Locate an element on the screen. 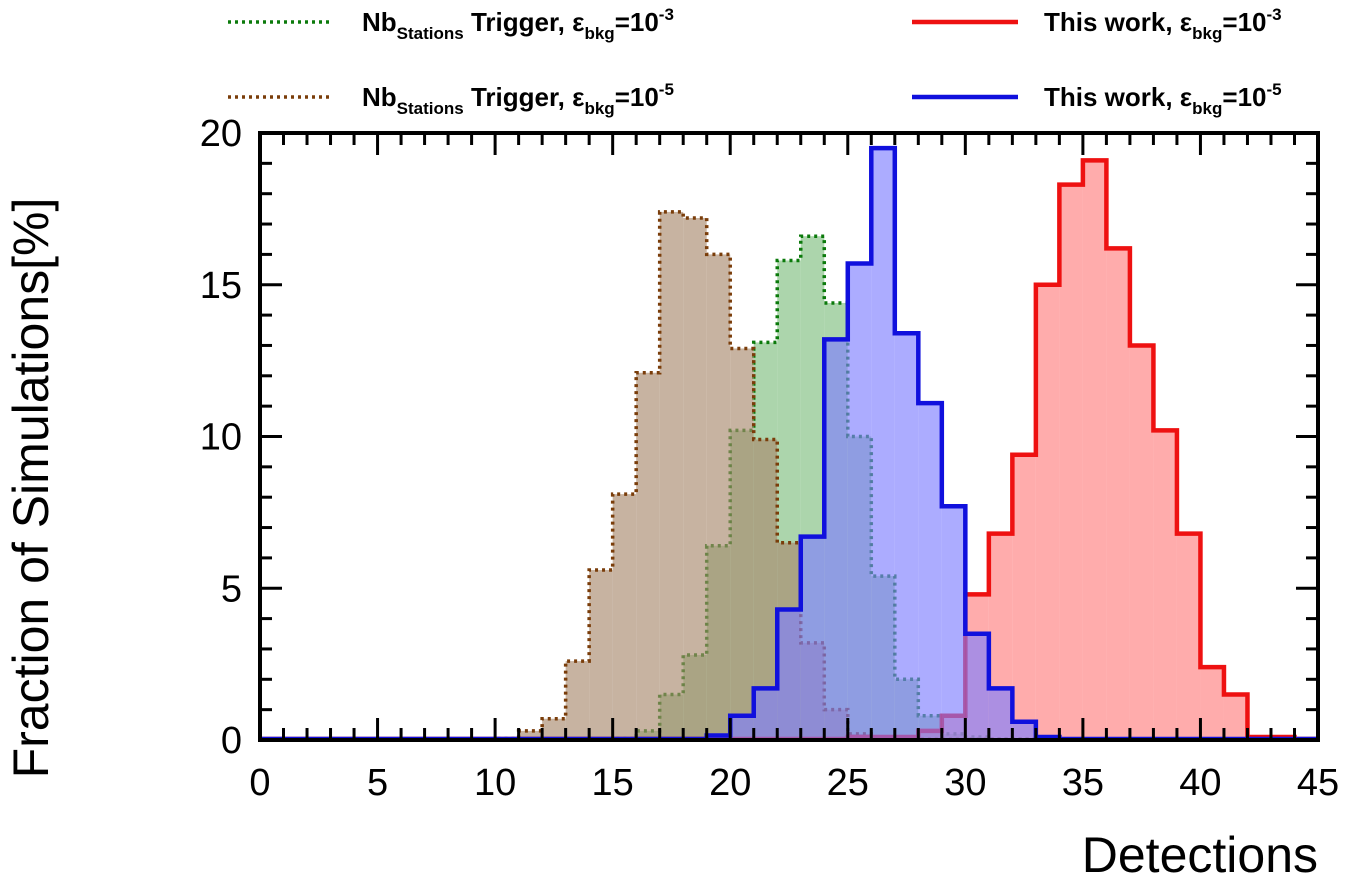 This screenshot has height=881, width=1348. y-tick-label: 20 is located at coordinates (221, 134).